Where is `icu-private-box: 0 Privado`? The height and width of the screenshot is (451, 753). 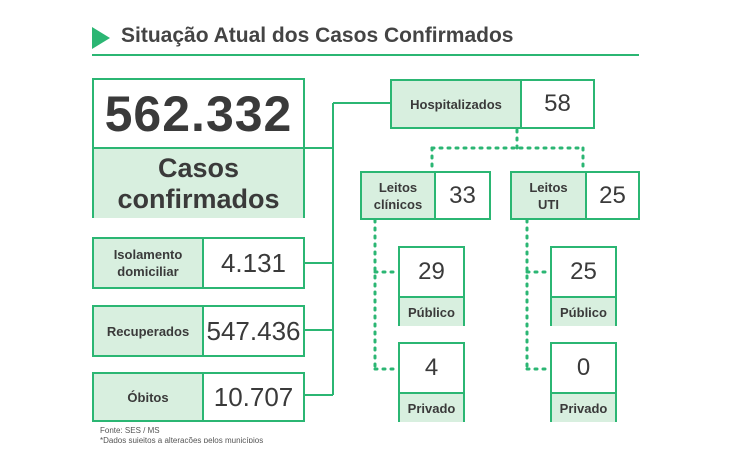 icu-private-box: 0 Privado is located at coordinates (583, 382).